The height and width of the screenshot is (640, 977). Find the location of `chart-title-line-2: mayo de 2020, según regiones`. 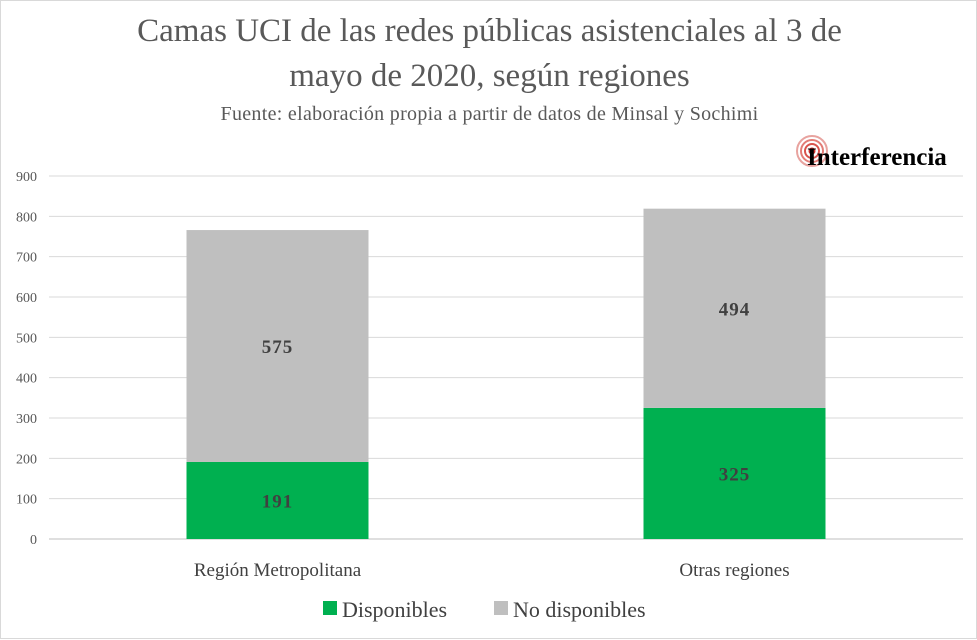

chart-title-line-2: mayo de 2020, según regiones is located at coordinates (489, 76).